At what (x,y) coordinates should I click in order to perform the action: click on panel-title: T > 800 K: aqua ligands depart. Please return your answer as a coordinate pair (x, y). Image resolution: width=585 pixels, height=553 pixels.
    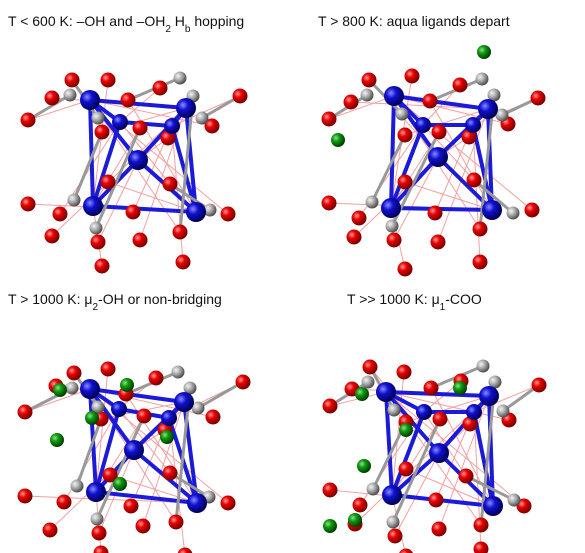
    Looking at the image, I should click on (414, 21).